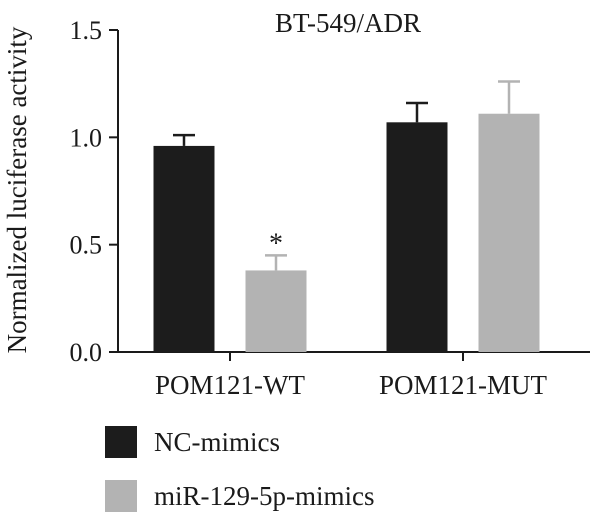 This screenshot has width=600, height=530. I want to click on legend-item-mir-129-5p-mimics: miR-129-5p-mimics, so click(239, 496).